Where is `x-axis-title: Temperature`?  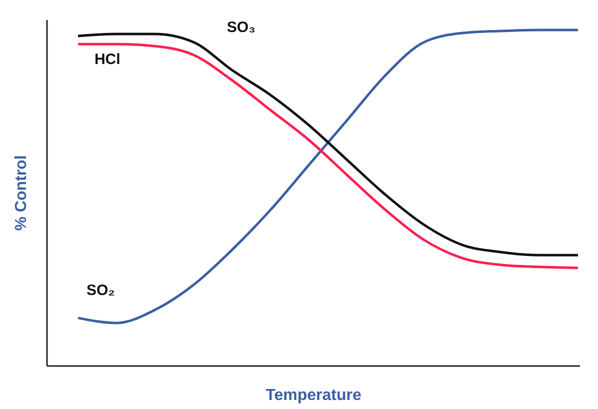 x-axis-title: Temperature is located at coordinates (314, 395).